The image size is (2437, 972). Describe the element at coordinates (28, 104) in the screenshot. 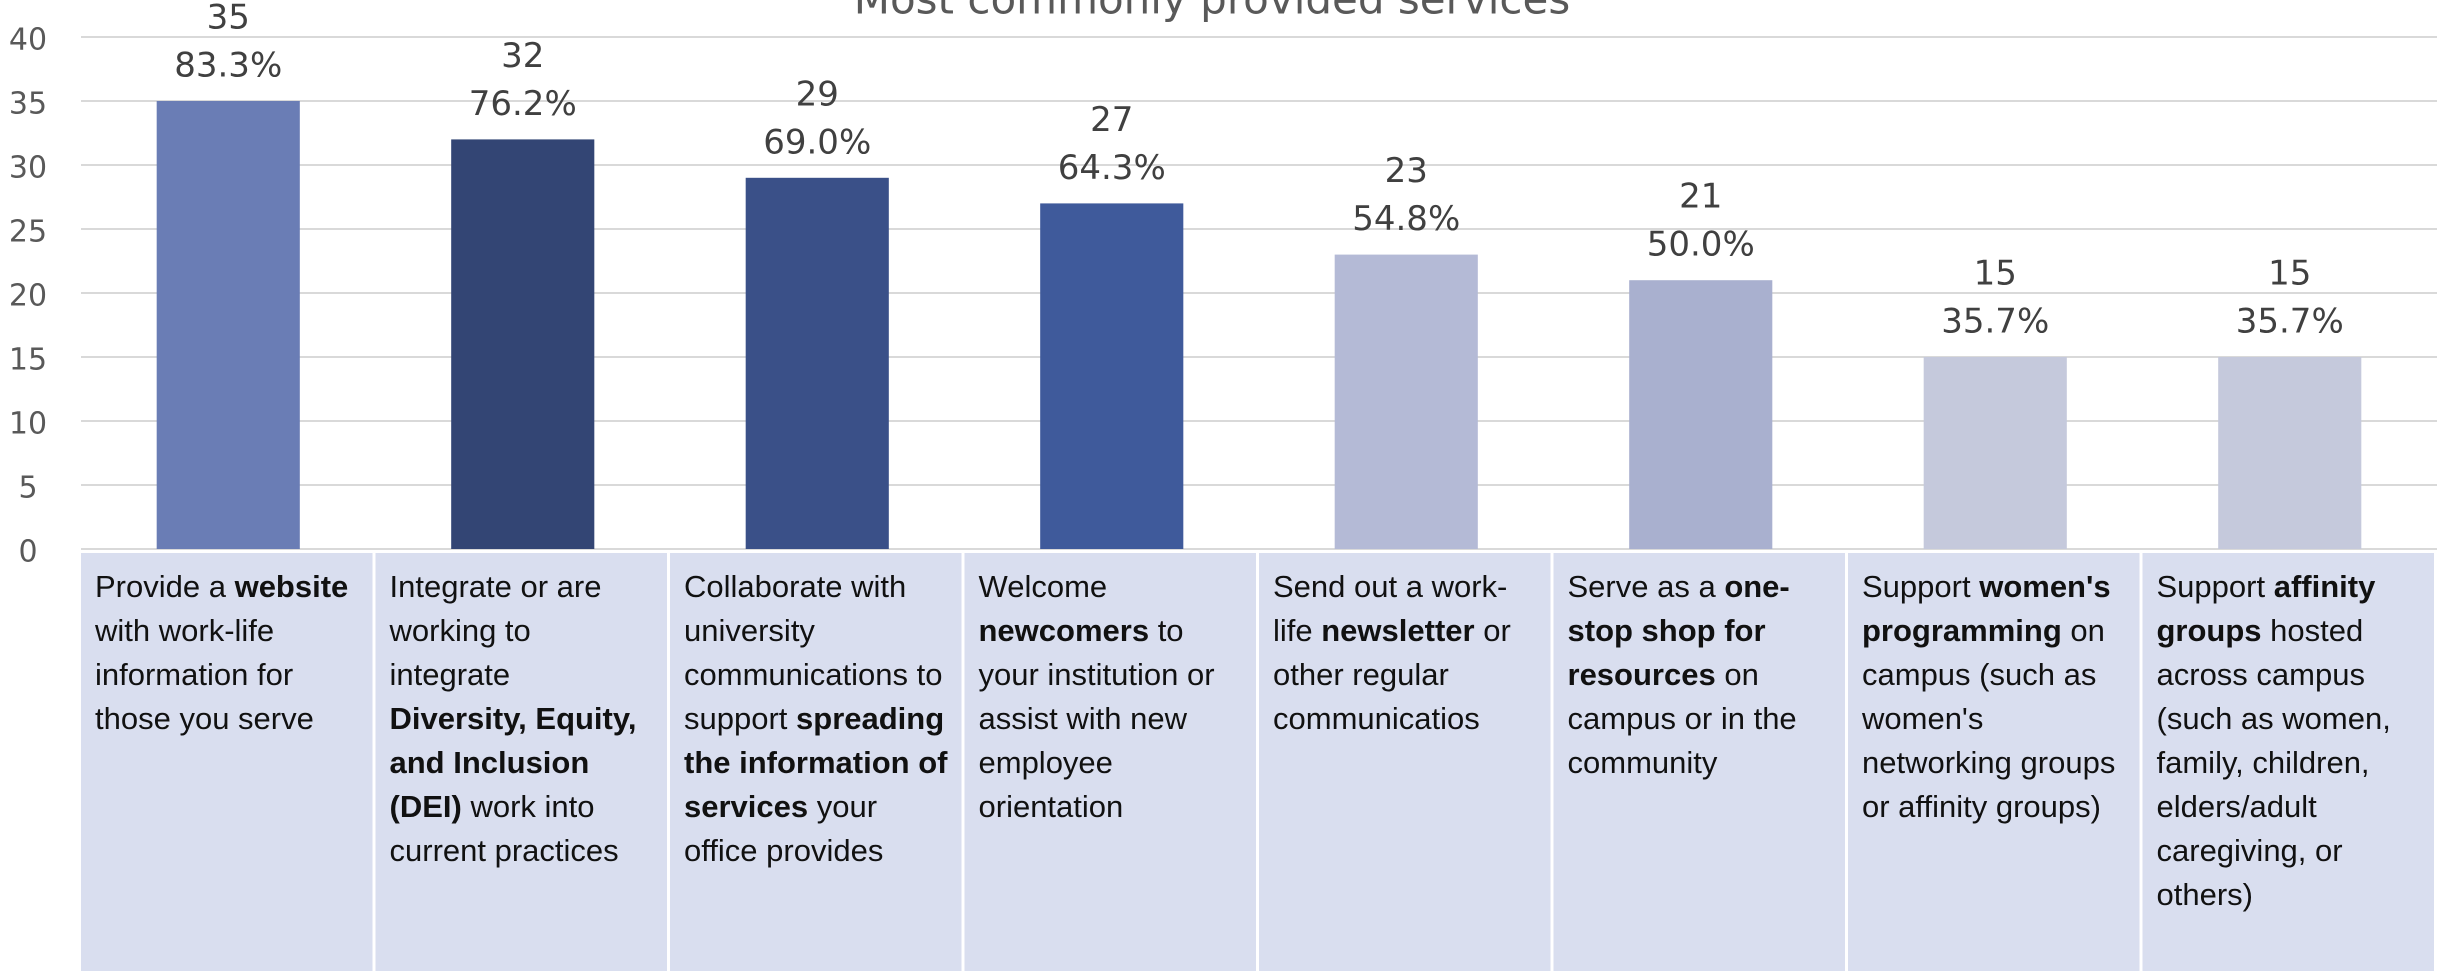

I see `y-tick-label: 35` at that location.